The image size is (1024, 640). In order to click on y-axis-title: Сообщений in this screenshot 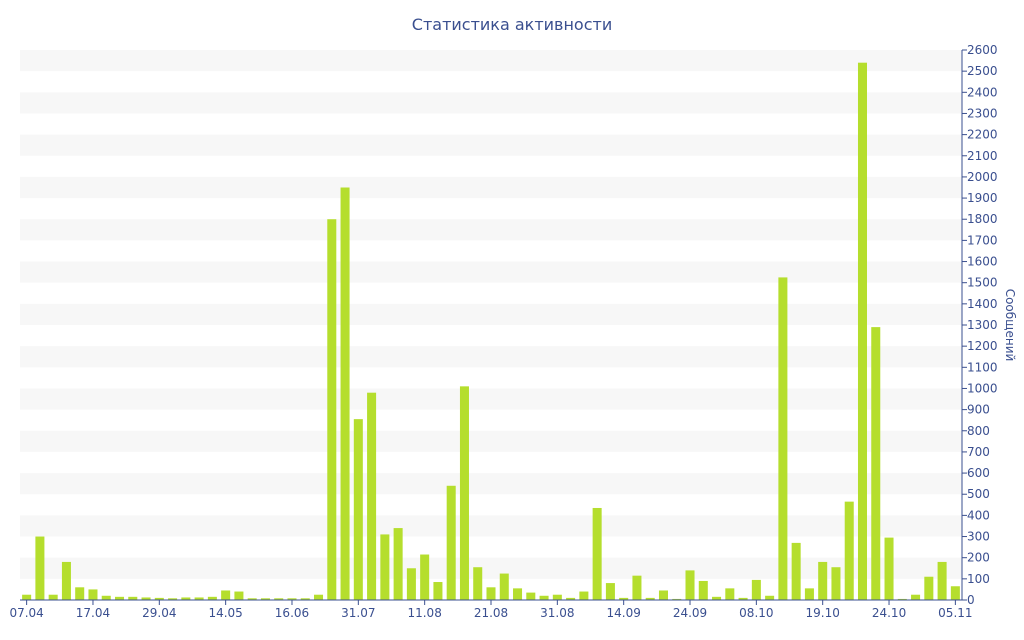, I will do `click(1010, 325)`.